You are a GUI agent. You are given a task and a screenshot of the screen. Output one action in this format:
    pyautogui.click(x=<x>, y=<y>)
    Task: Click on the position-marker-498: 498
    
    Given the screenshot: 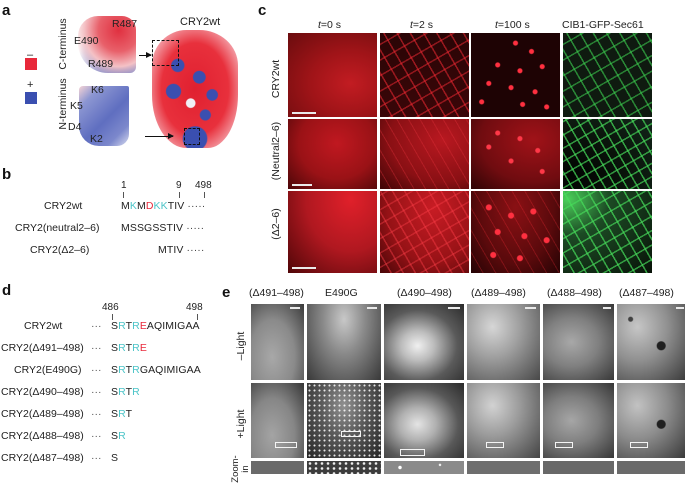 What is the action you would take?
    pyautogui.click(x=194, y=307)
    